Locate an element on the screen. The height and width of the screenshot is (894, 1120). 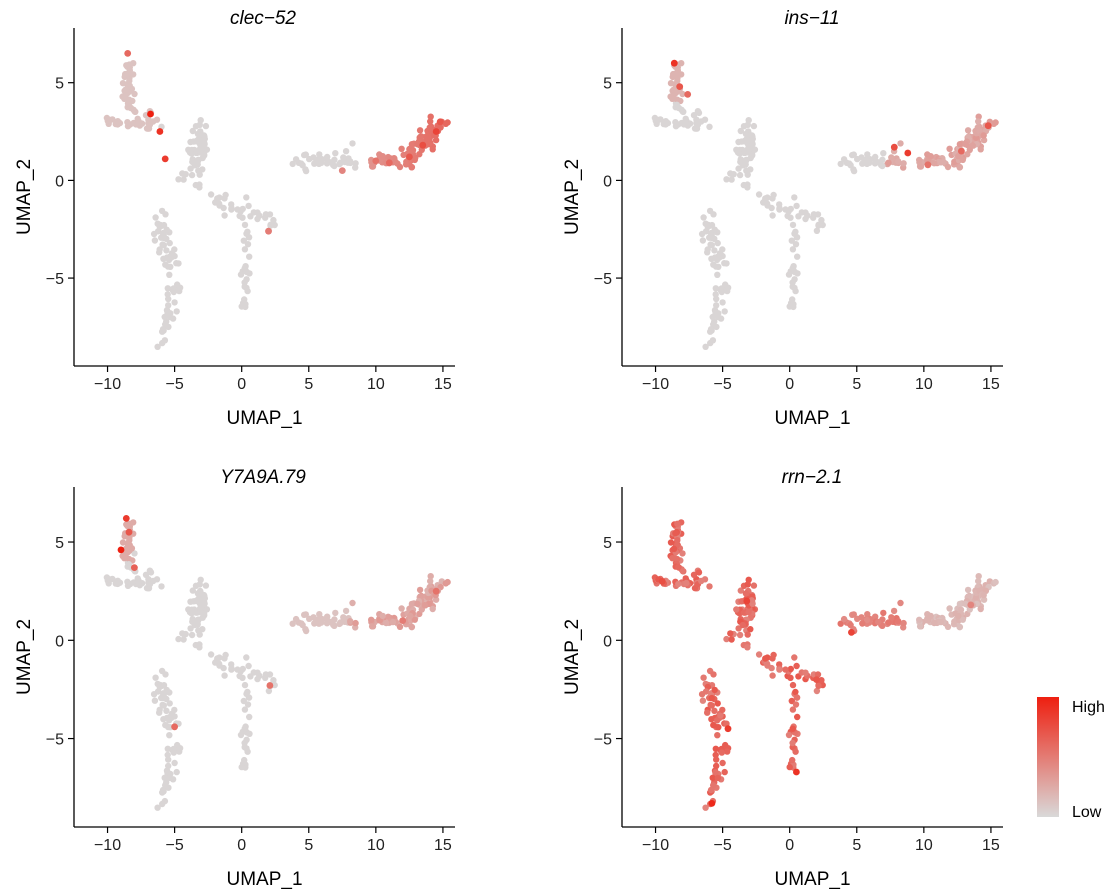
y-axis-title: UMAP_2 is located at coordinates (24, 197).